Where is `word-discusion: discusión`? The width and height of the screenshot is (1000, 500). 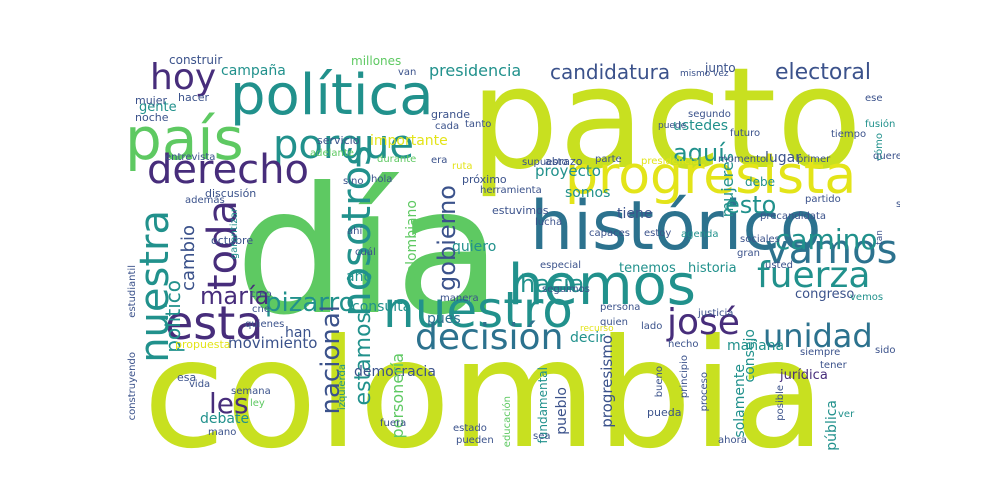 word-discusion: discusión is located at coordinates (231, 193).